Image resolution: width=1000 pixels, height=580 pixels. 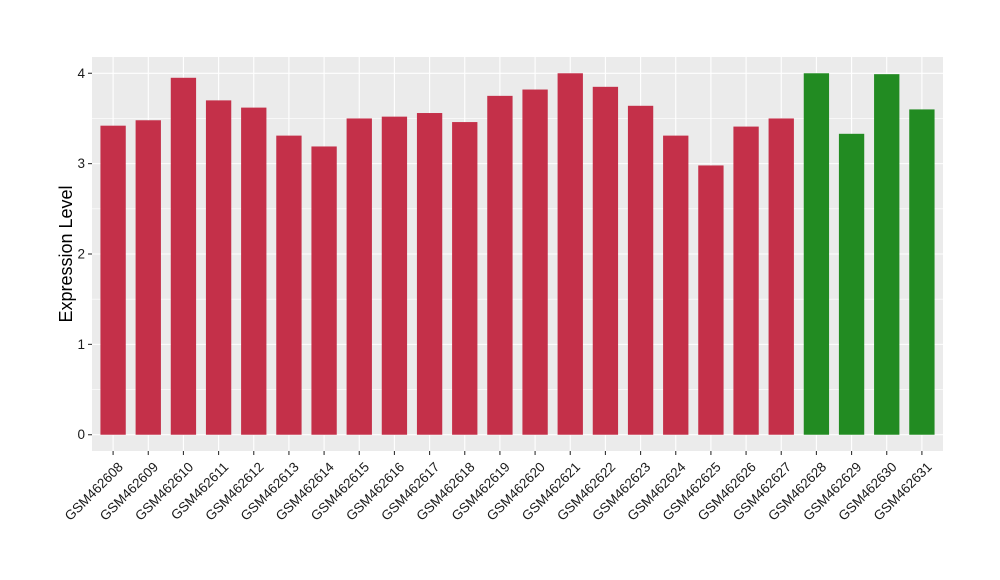 What do you see at coordinates (81, 163) in the screenshot?
I see `y-tick-label: 3` at bounding box center [81, 163].